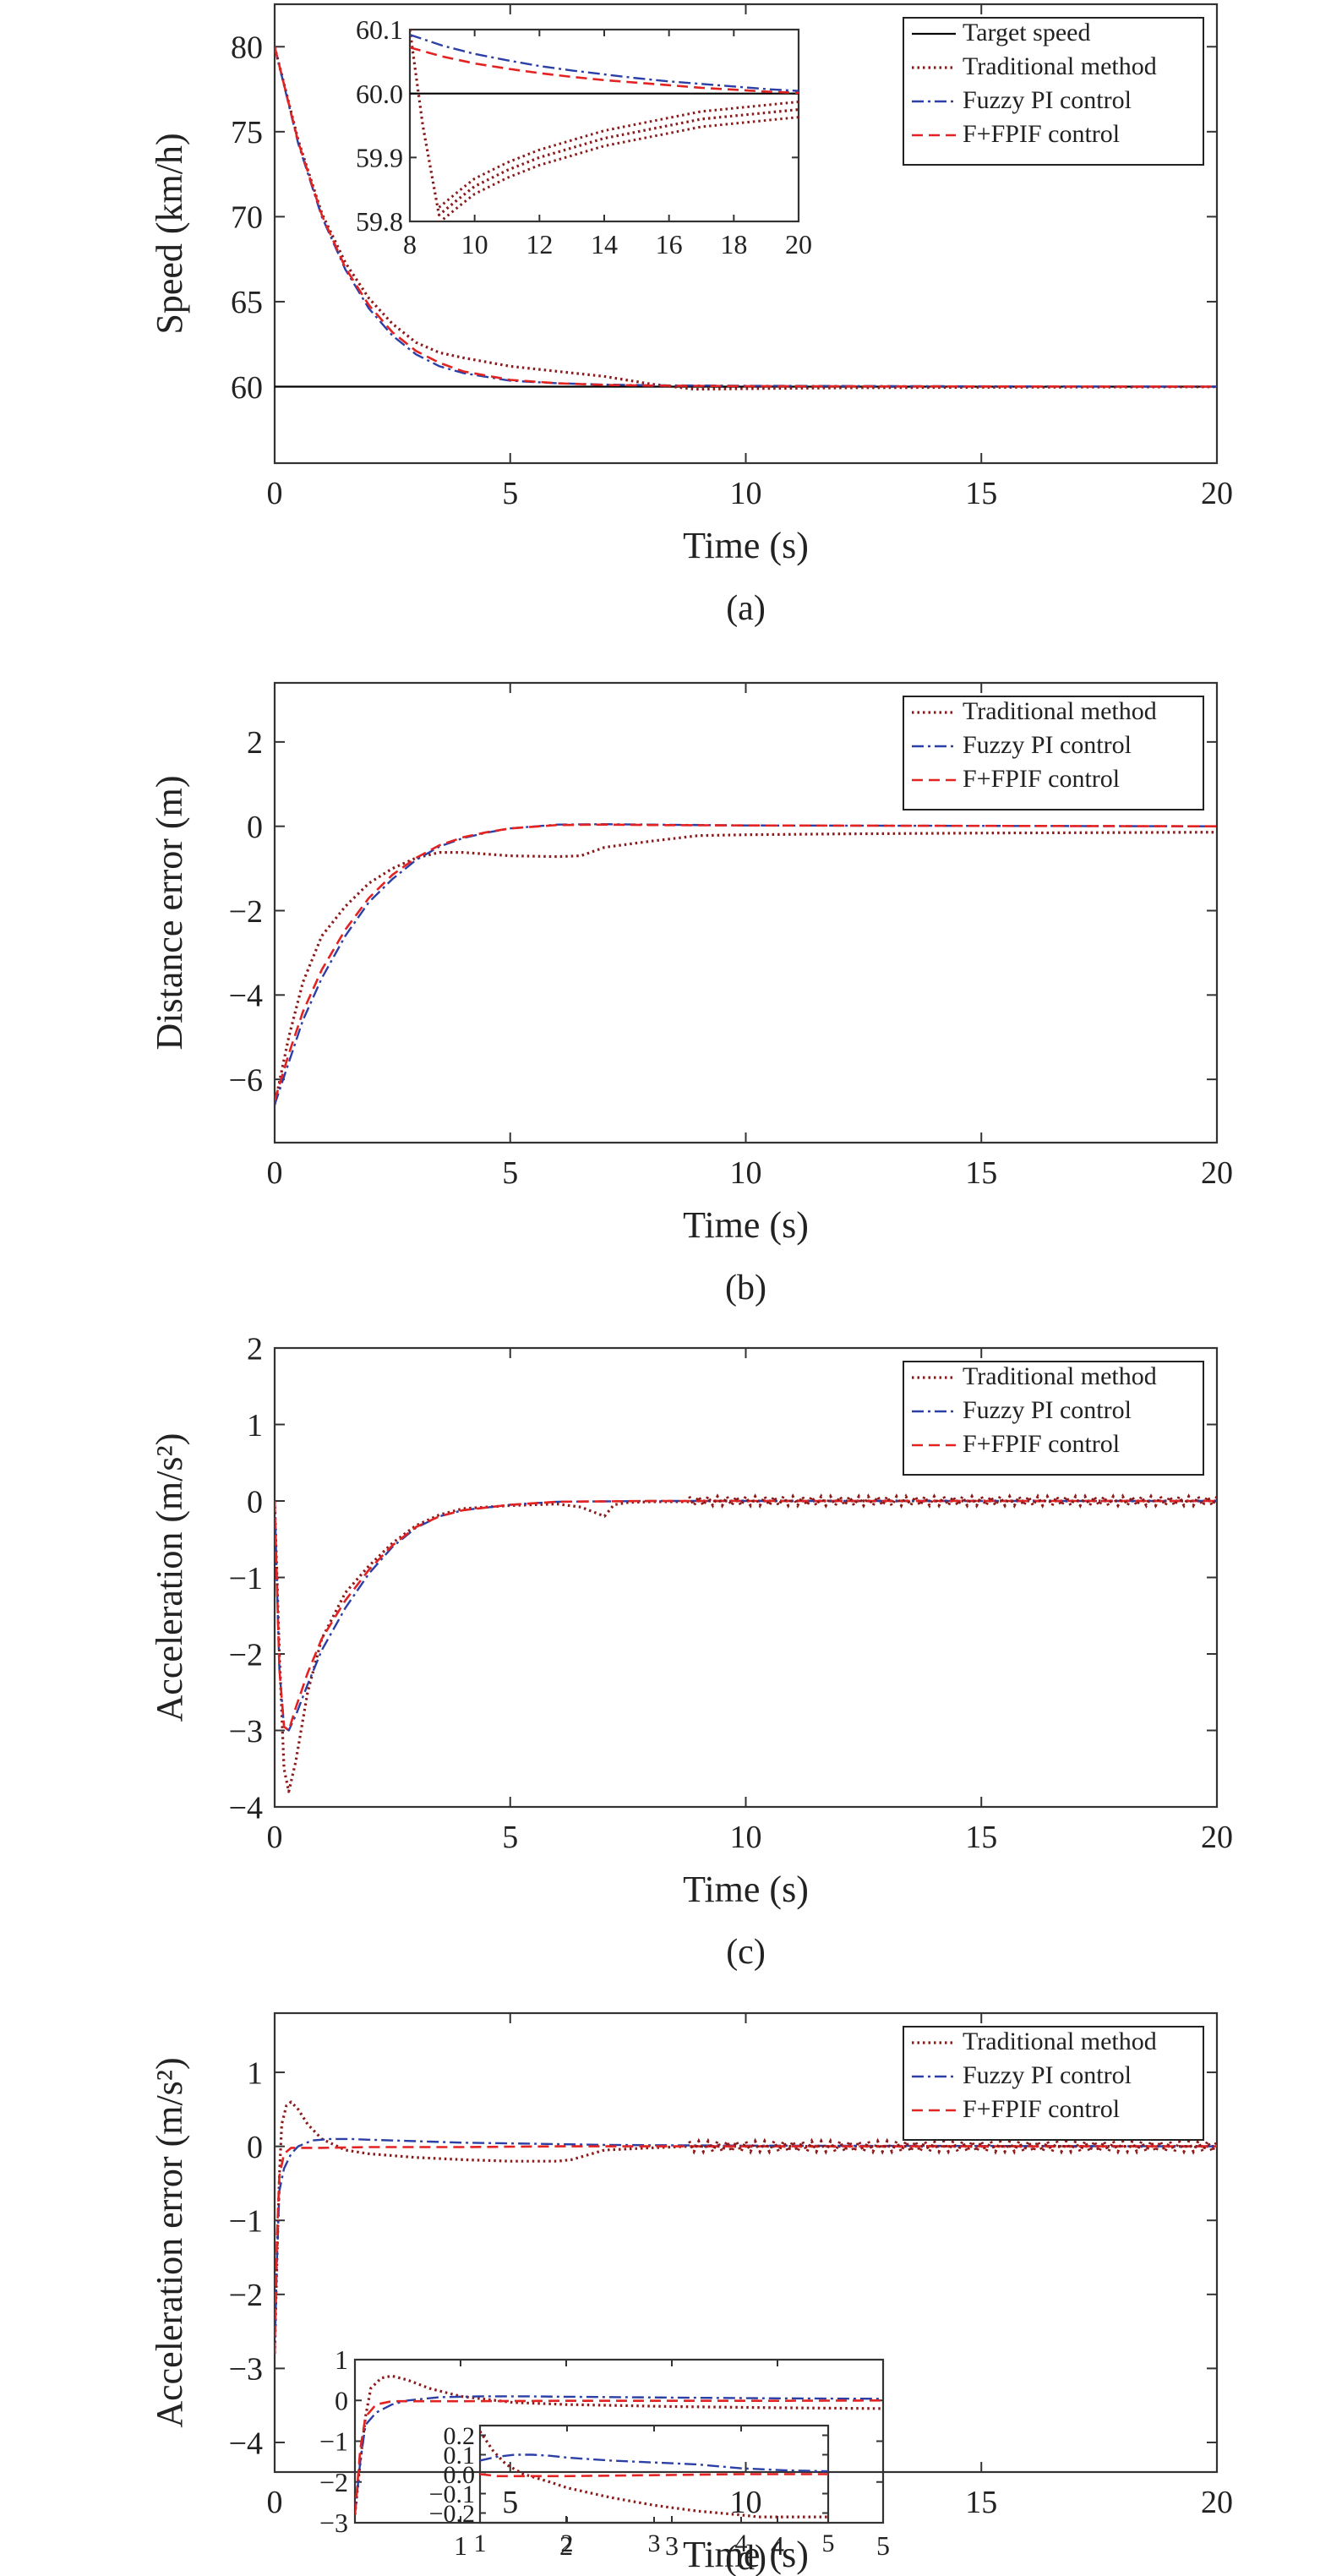  Describe the element at coordinates (246, 1731) in the screenshot. I see `chart-c-ytick-label: −3` at that location.